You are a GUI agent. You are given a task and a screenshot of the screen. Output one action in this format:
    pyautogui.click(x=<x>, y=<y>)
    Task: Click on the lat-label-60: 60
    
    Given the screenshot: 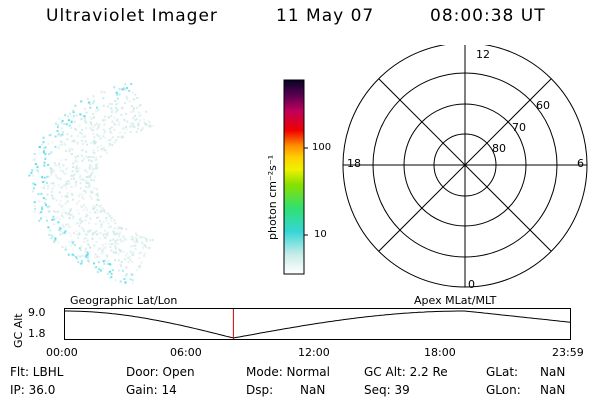 What is the action you would take?
    pyautogui.click(x=543, y=105)
    